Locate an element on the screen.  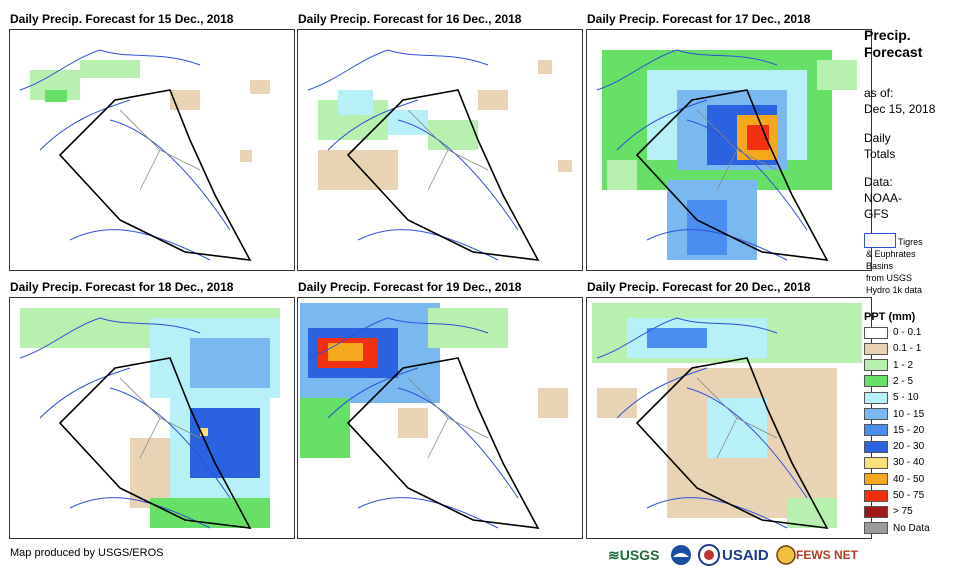
fews-net-icon is located at coordinates (786, 555).